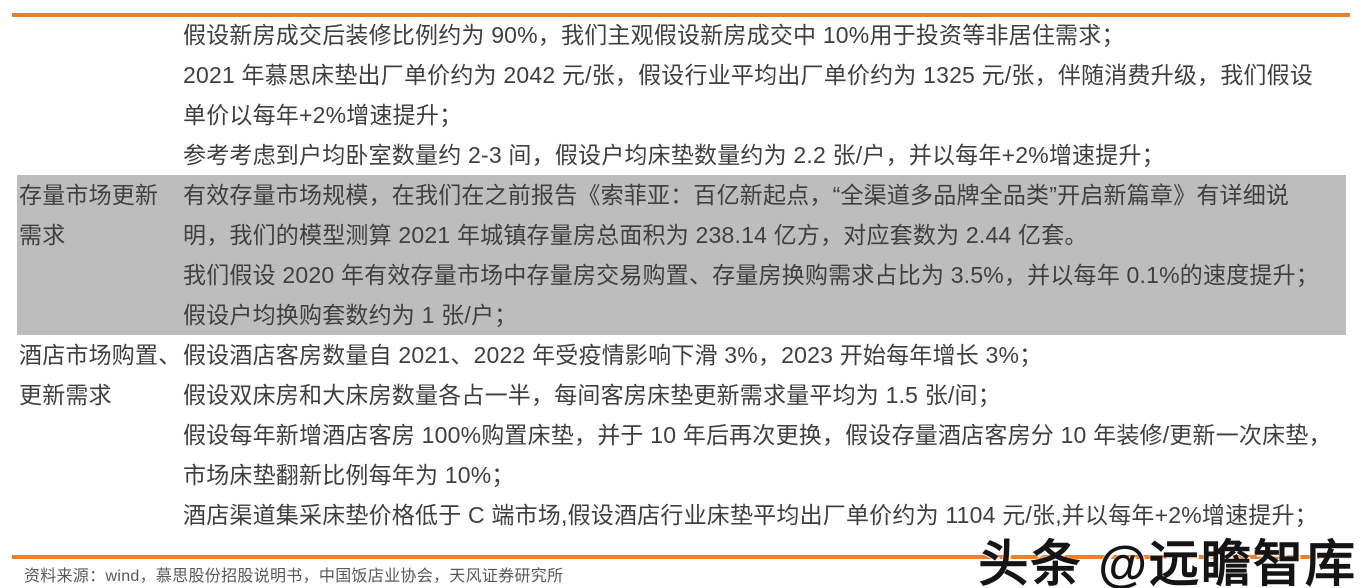  I want to click on row-header-cell: 存量市场更新 需求, so click(100, 255).